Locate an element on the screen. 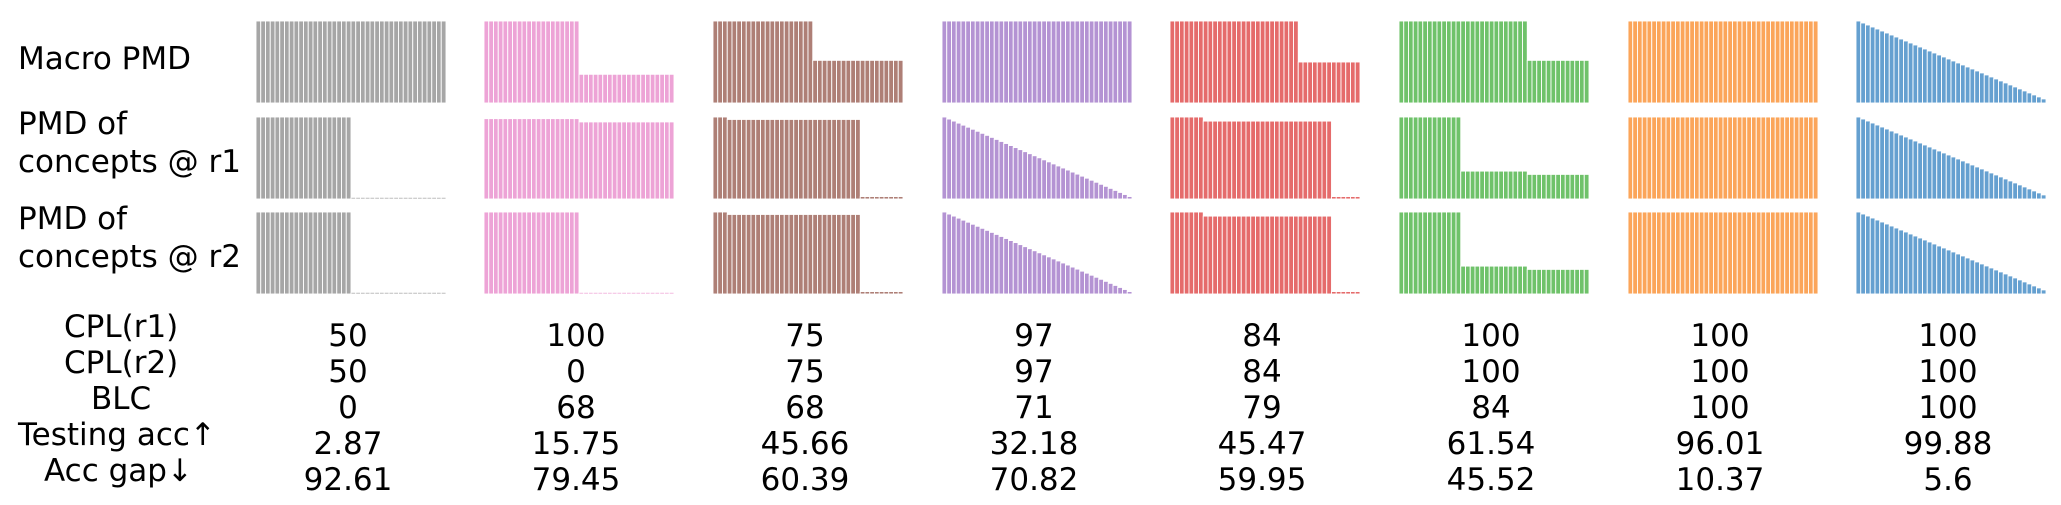  metric-value-col1-4: 2.87 is located at coordinates (347, 444).